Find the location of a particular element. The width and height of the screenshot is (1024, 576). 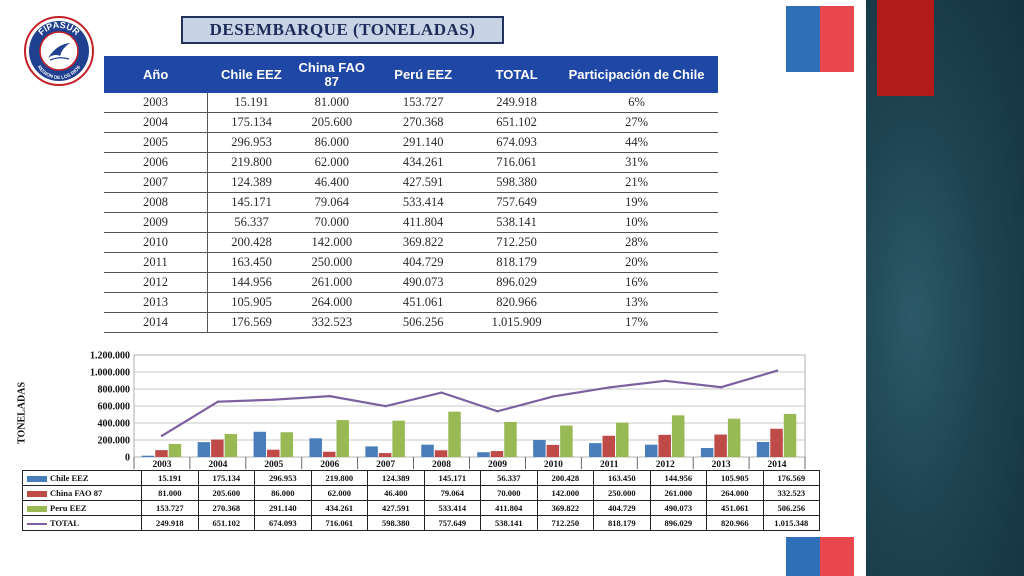

table-row: 2013 105.905 264.000 451.061 820.966 13% is located at coordinates (411, 302).